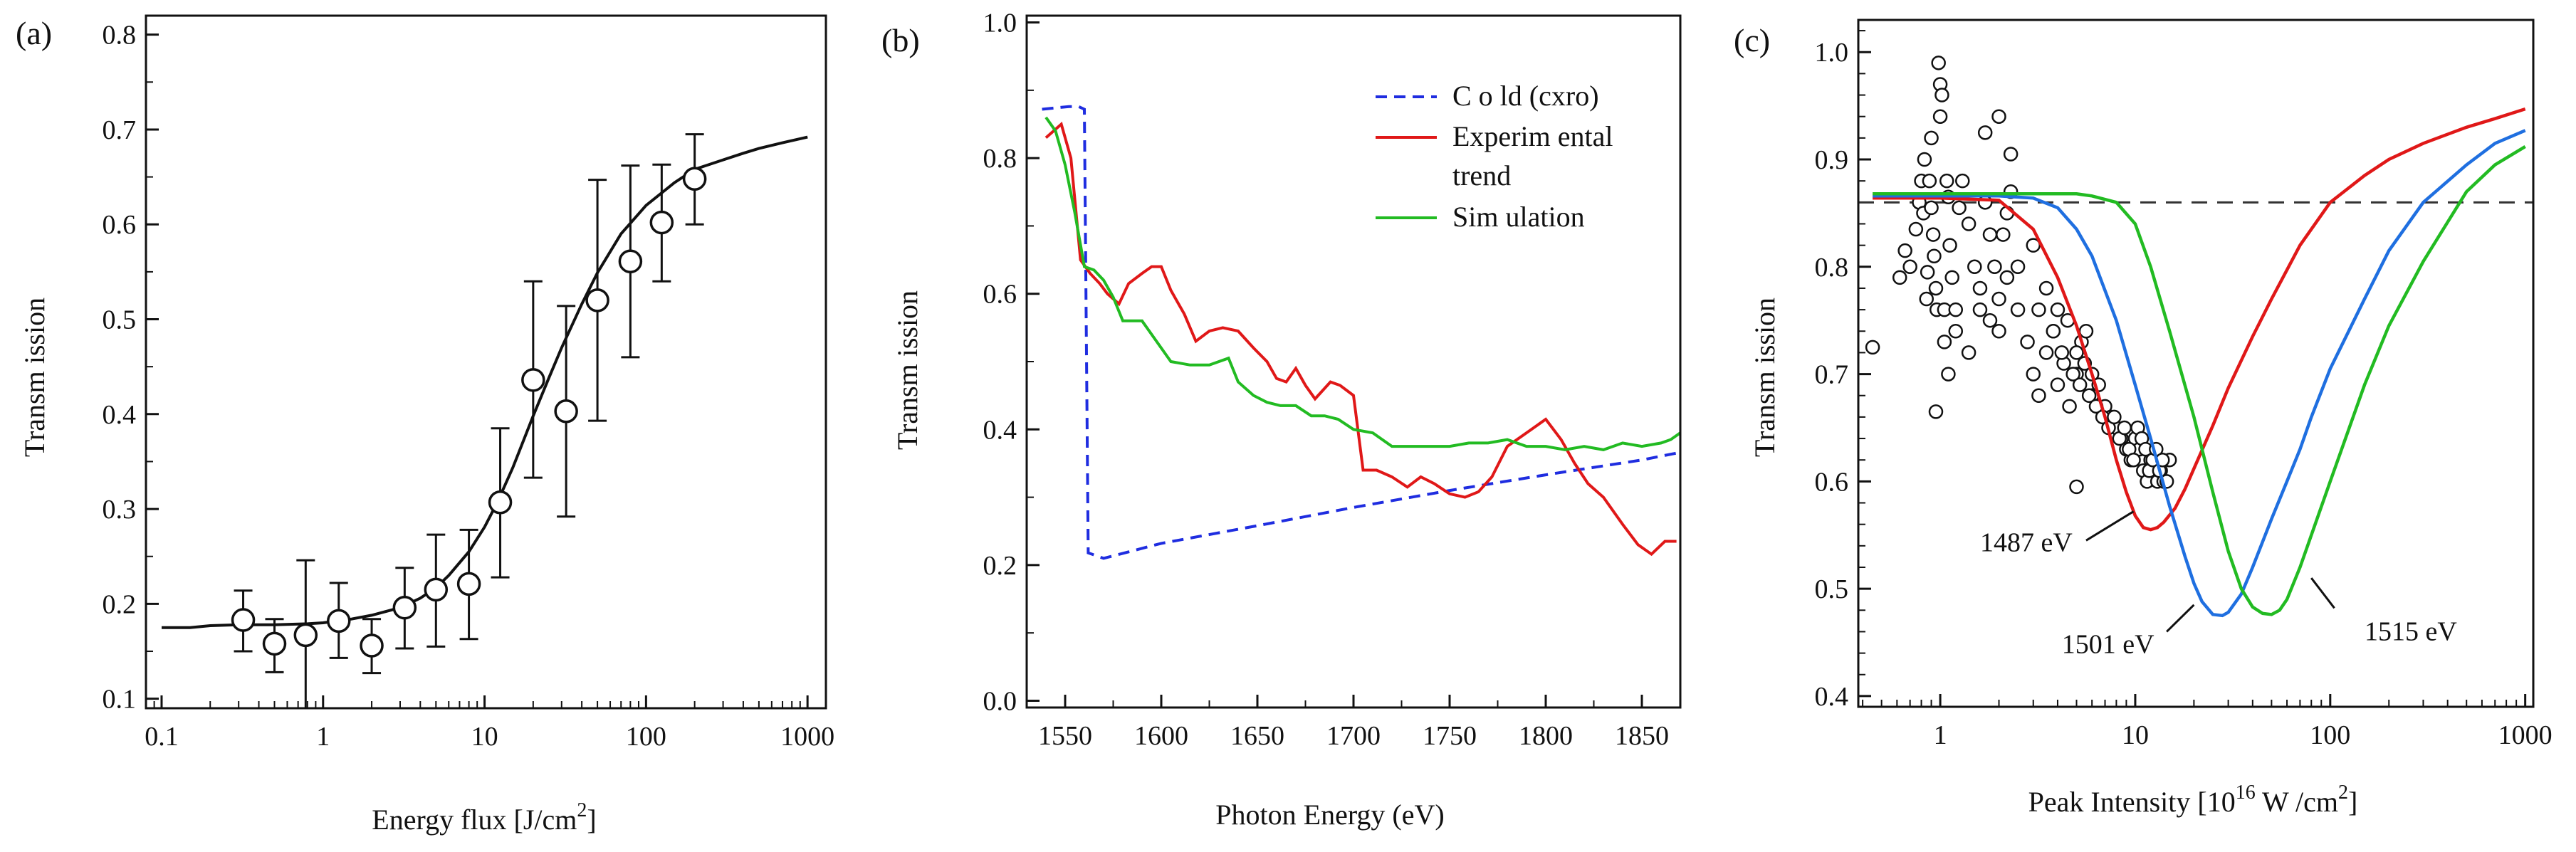 The width and height of the screenshot is (2576, 852). I want to click on panel-c-ytick-label: 0.4, so click(1832, 697).